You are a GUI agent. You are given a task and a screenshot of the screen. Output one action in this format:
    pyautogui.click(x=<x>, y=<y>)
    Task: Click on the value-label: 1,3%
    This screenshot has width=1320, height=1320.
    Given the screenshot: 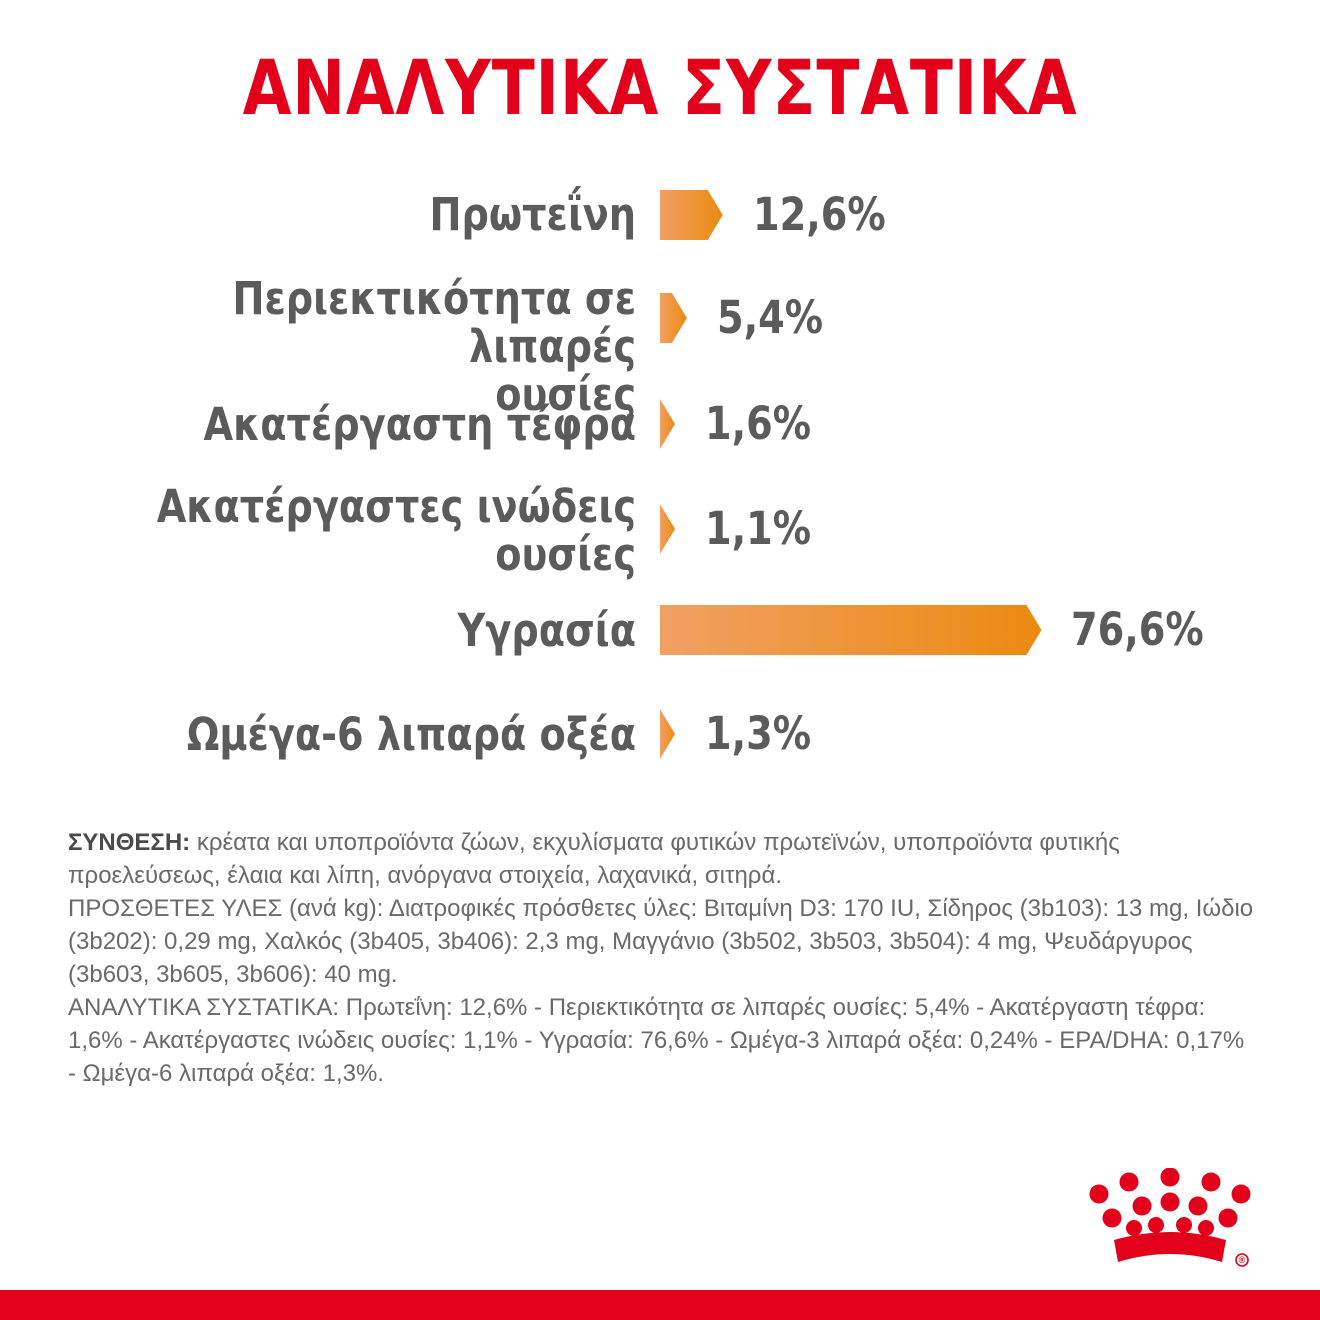 What is the action you would take?
    pyautogui.click(x=758, y=733)
    